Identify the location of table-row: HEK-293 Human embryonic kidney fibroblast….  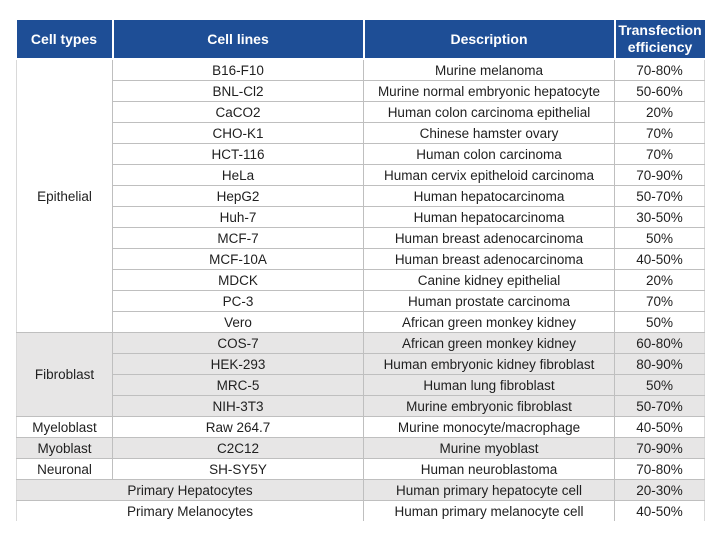
(361, 364).